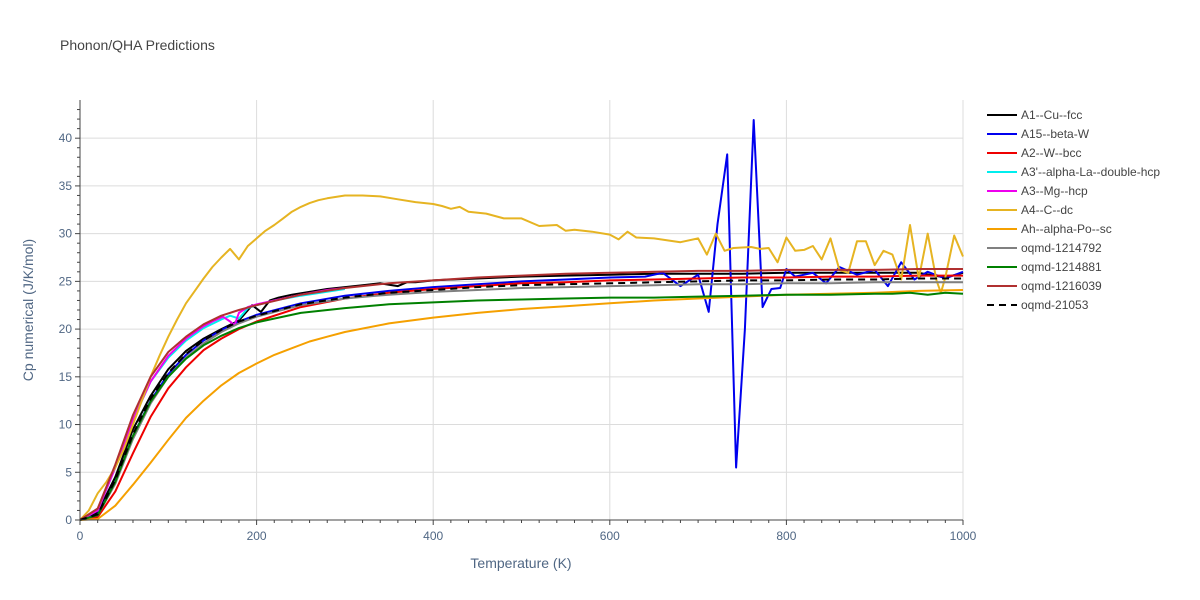  Describe the element at coordinates (1055, 305) in the screenshot. I see `legend-label: oqmd-21053` at that location.